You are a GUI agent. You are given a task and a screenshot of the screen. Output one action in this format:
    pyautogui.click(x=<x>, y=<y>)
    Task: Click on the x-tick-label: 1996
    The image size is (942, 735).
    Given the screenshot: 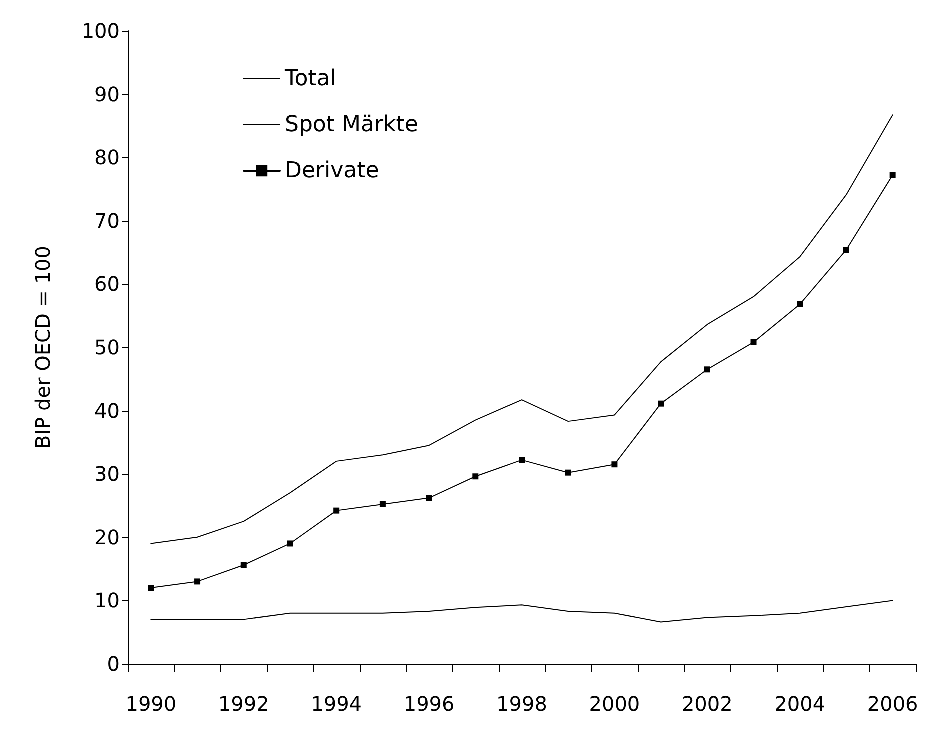 What is the action you would take?
    pyautogui.click(x=429, y=704)
    